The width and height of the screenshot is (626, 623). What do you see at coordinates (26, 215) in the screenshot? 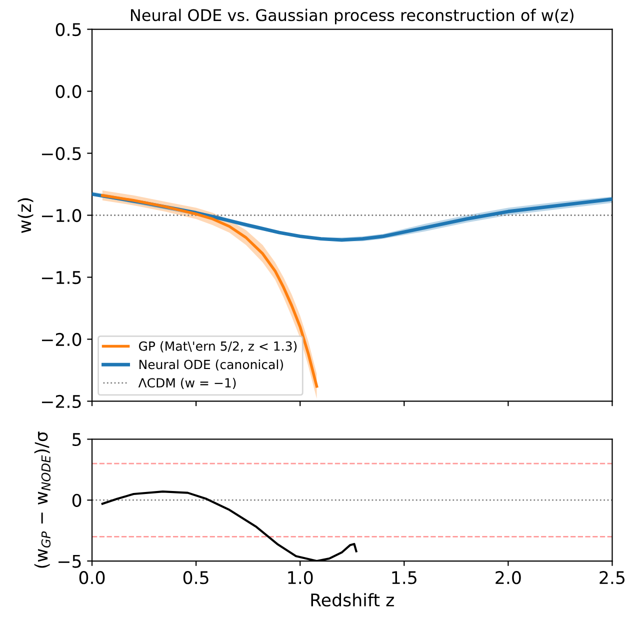
I see `y-axis-title: w(z)` at bounding box center [26, 215].